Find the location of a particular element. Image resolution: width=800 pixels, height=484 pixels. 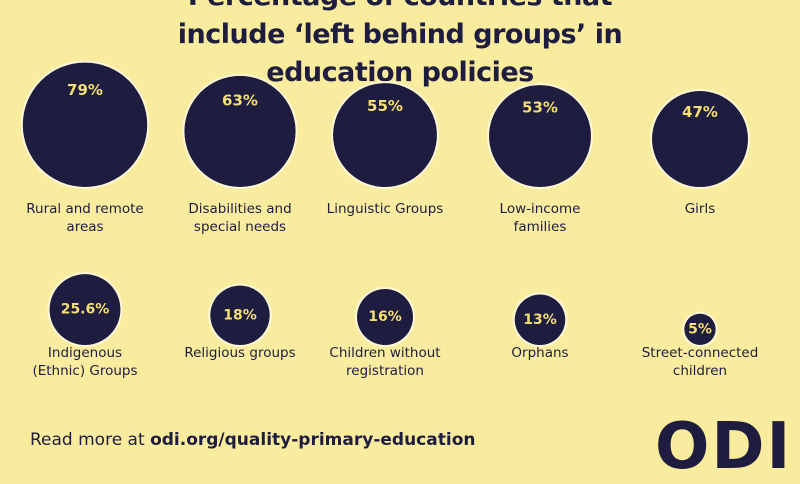

category-label: Low-income families is located at coordinates (540, 218).